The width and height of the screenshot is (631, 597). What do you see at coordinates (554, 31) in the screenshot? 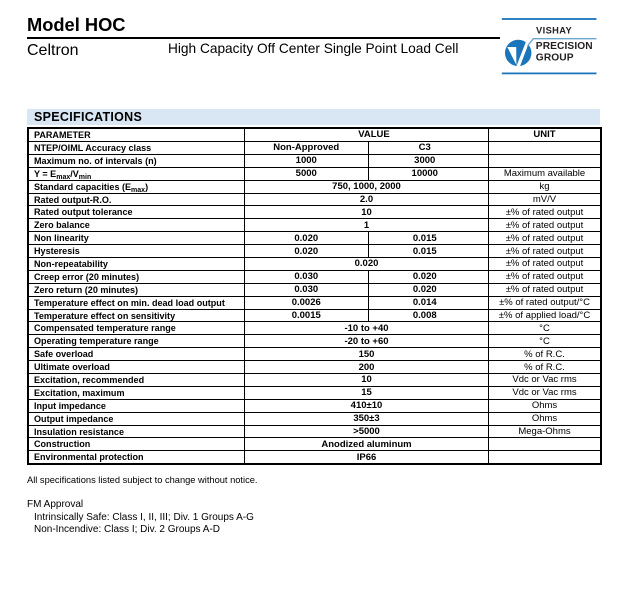
I see `svg-text: VISHAY` at bounding box center [554, 31].